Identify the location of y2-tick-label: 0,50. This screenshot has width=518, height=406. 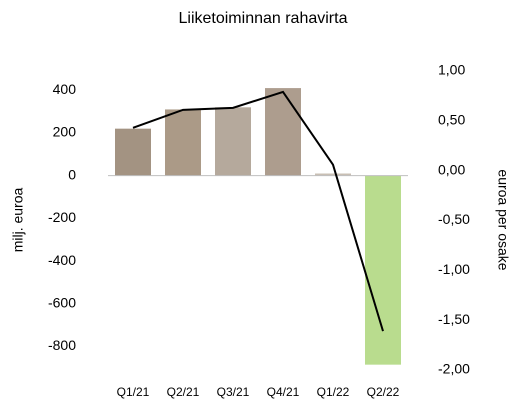
(451, 120).